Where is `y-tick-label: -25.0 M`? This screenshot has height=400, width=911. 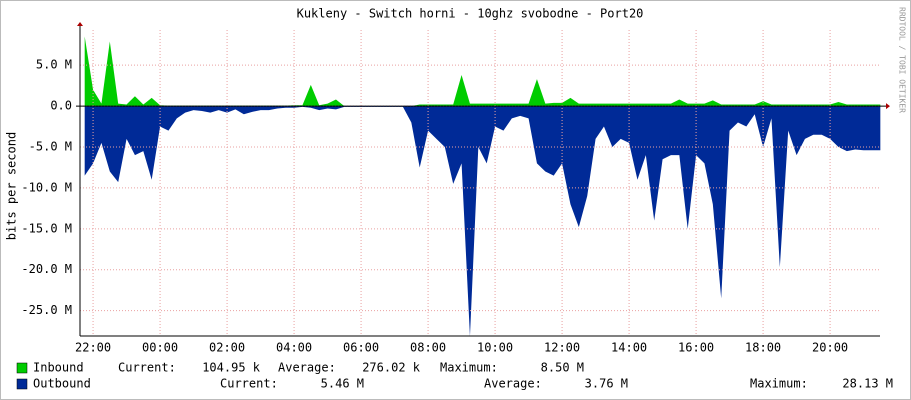
y-tick-label: -25.0 M is located at coordinates (46, 310).